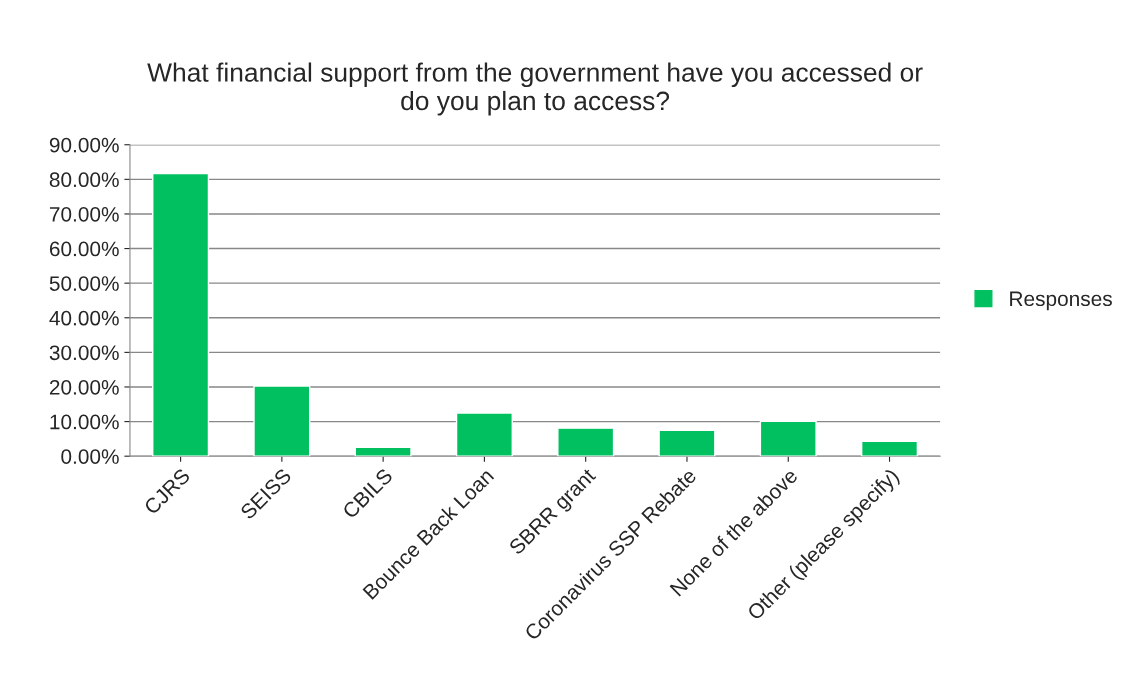 The image size is (1130, 686). Describe the element at coordinates (84, 145) in the screenshot. I see `y-tick-label: 90.00%` at that location.